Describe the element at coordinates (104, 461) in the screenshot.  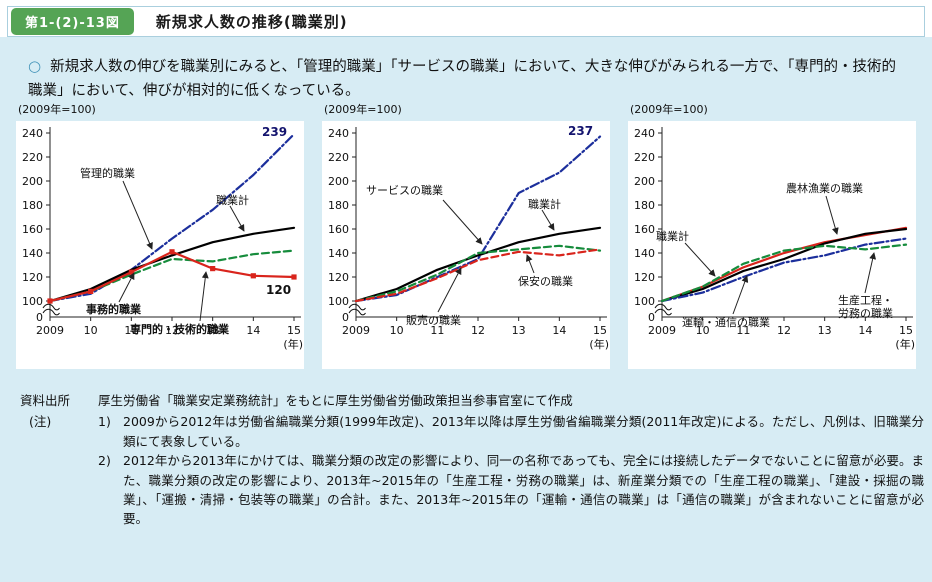
I see `note-number: 2)` at that location.